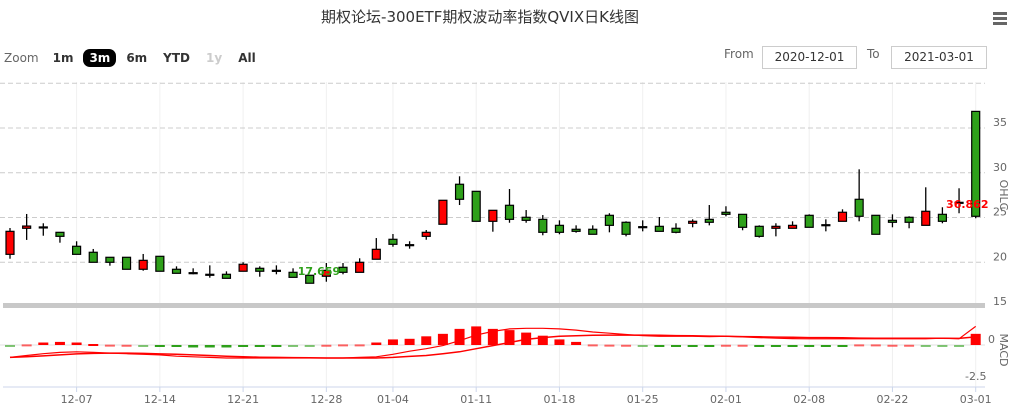 The height and width of the screenshot is (419, 1022). I want to click on x-axis-tick-label: 01-18, so click(559, 399).